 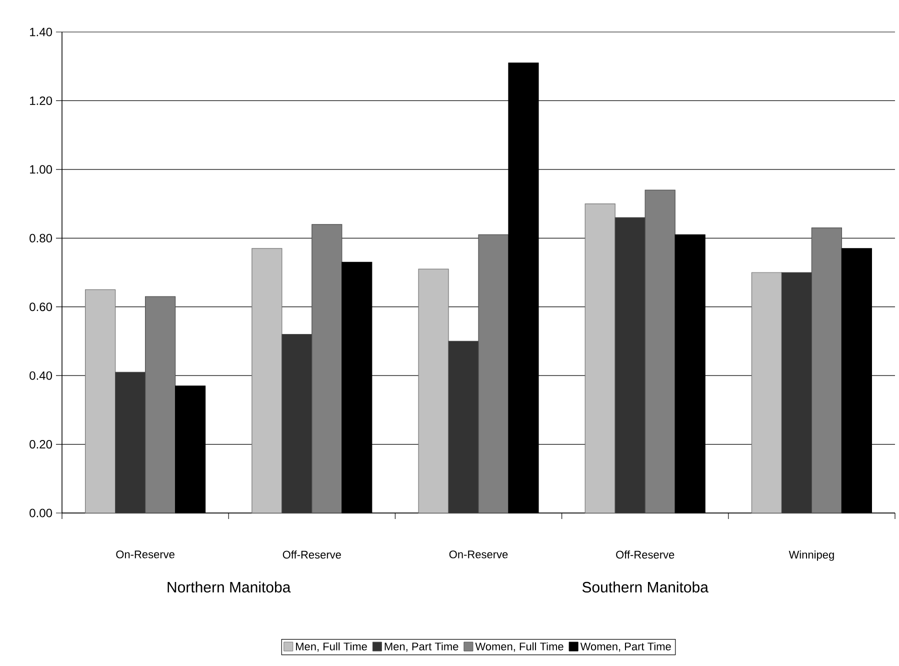 I want to click on legend-label: Women, Full Time, so click(x=519, y=647).